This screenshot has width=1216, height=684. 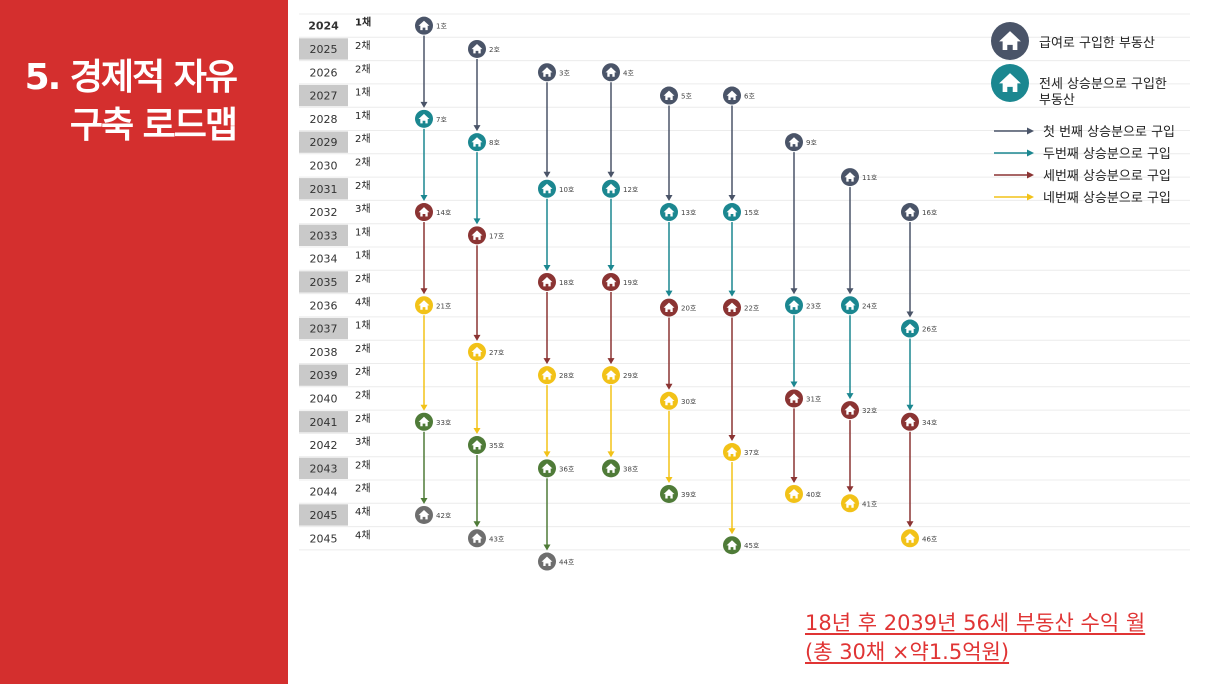 What do you see at coordinates (870, 411) in the screenshot?
I see `node-label: 32호` at bounding box center [870, 411].